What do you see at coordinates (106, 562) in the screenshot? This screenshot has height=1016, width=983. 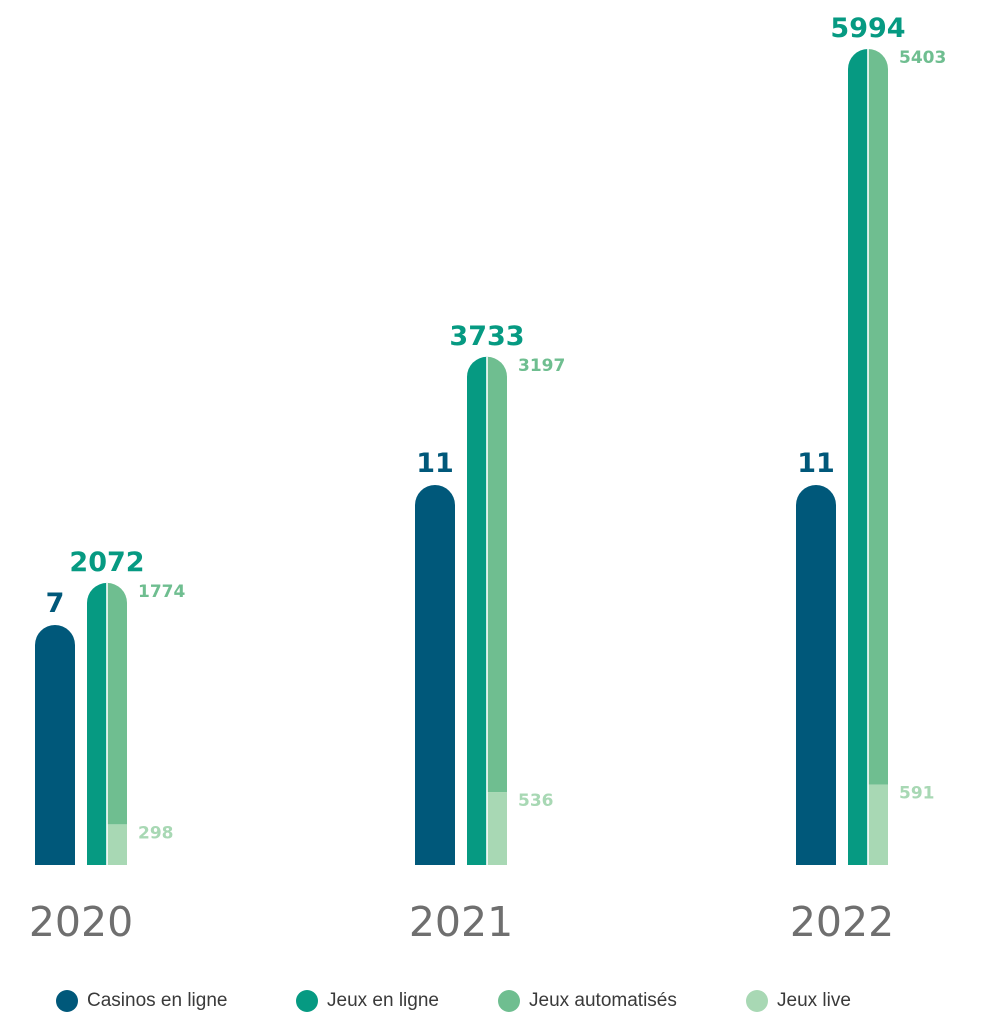 I see `label-jeux-en-ligne-2020: 2072` at bounding box center [106, 562].